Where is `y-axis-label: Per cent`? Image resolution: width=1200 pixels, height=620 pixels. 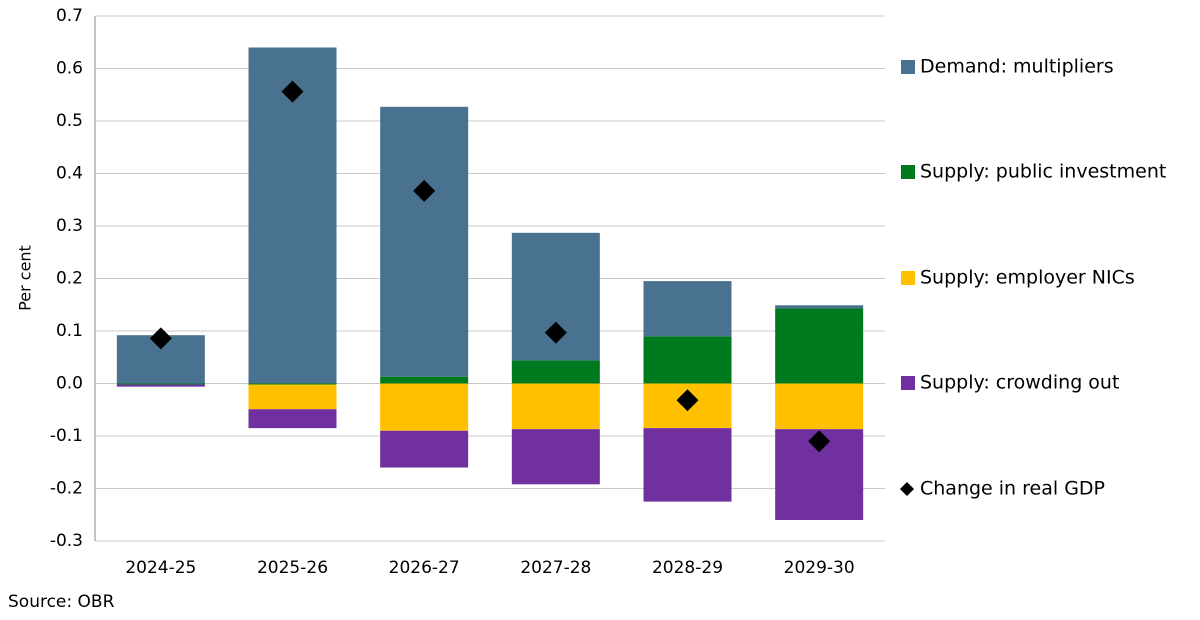
y-axis-label: Per cent is located at coordinates (25, 278).